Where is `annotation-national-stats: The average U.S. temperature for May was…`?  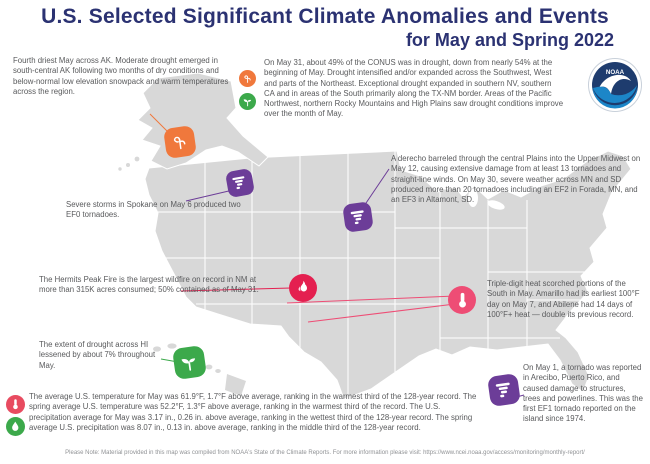 annotation-national-stats: The average U.S. temperature for May was… is located at coordinates (253, 412).